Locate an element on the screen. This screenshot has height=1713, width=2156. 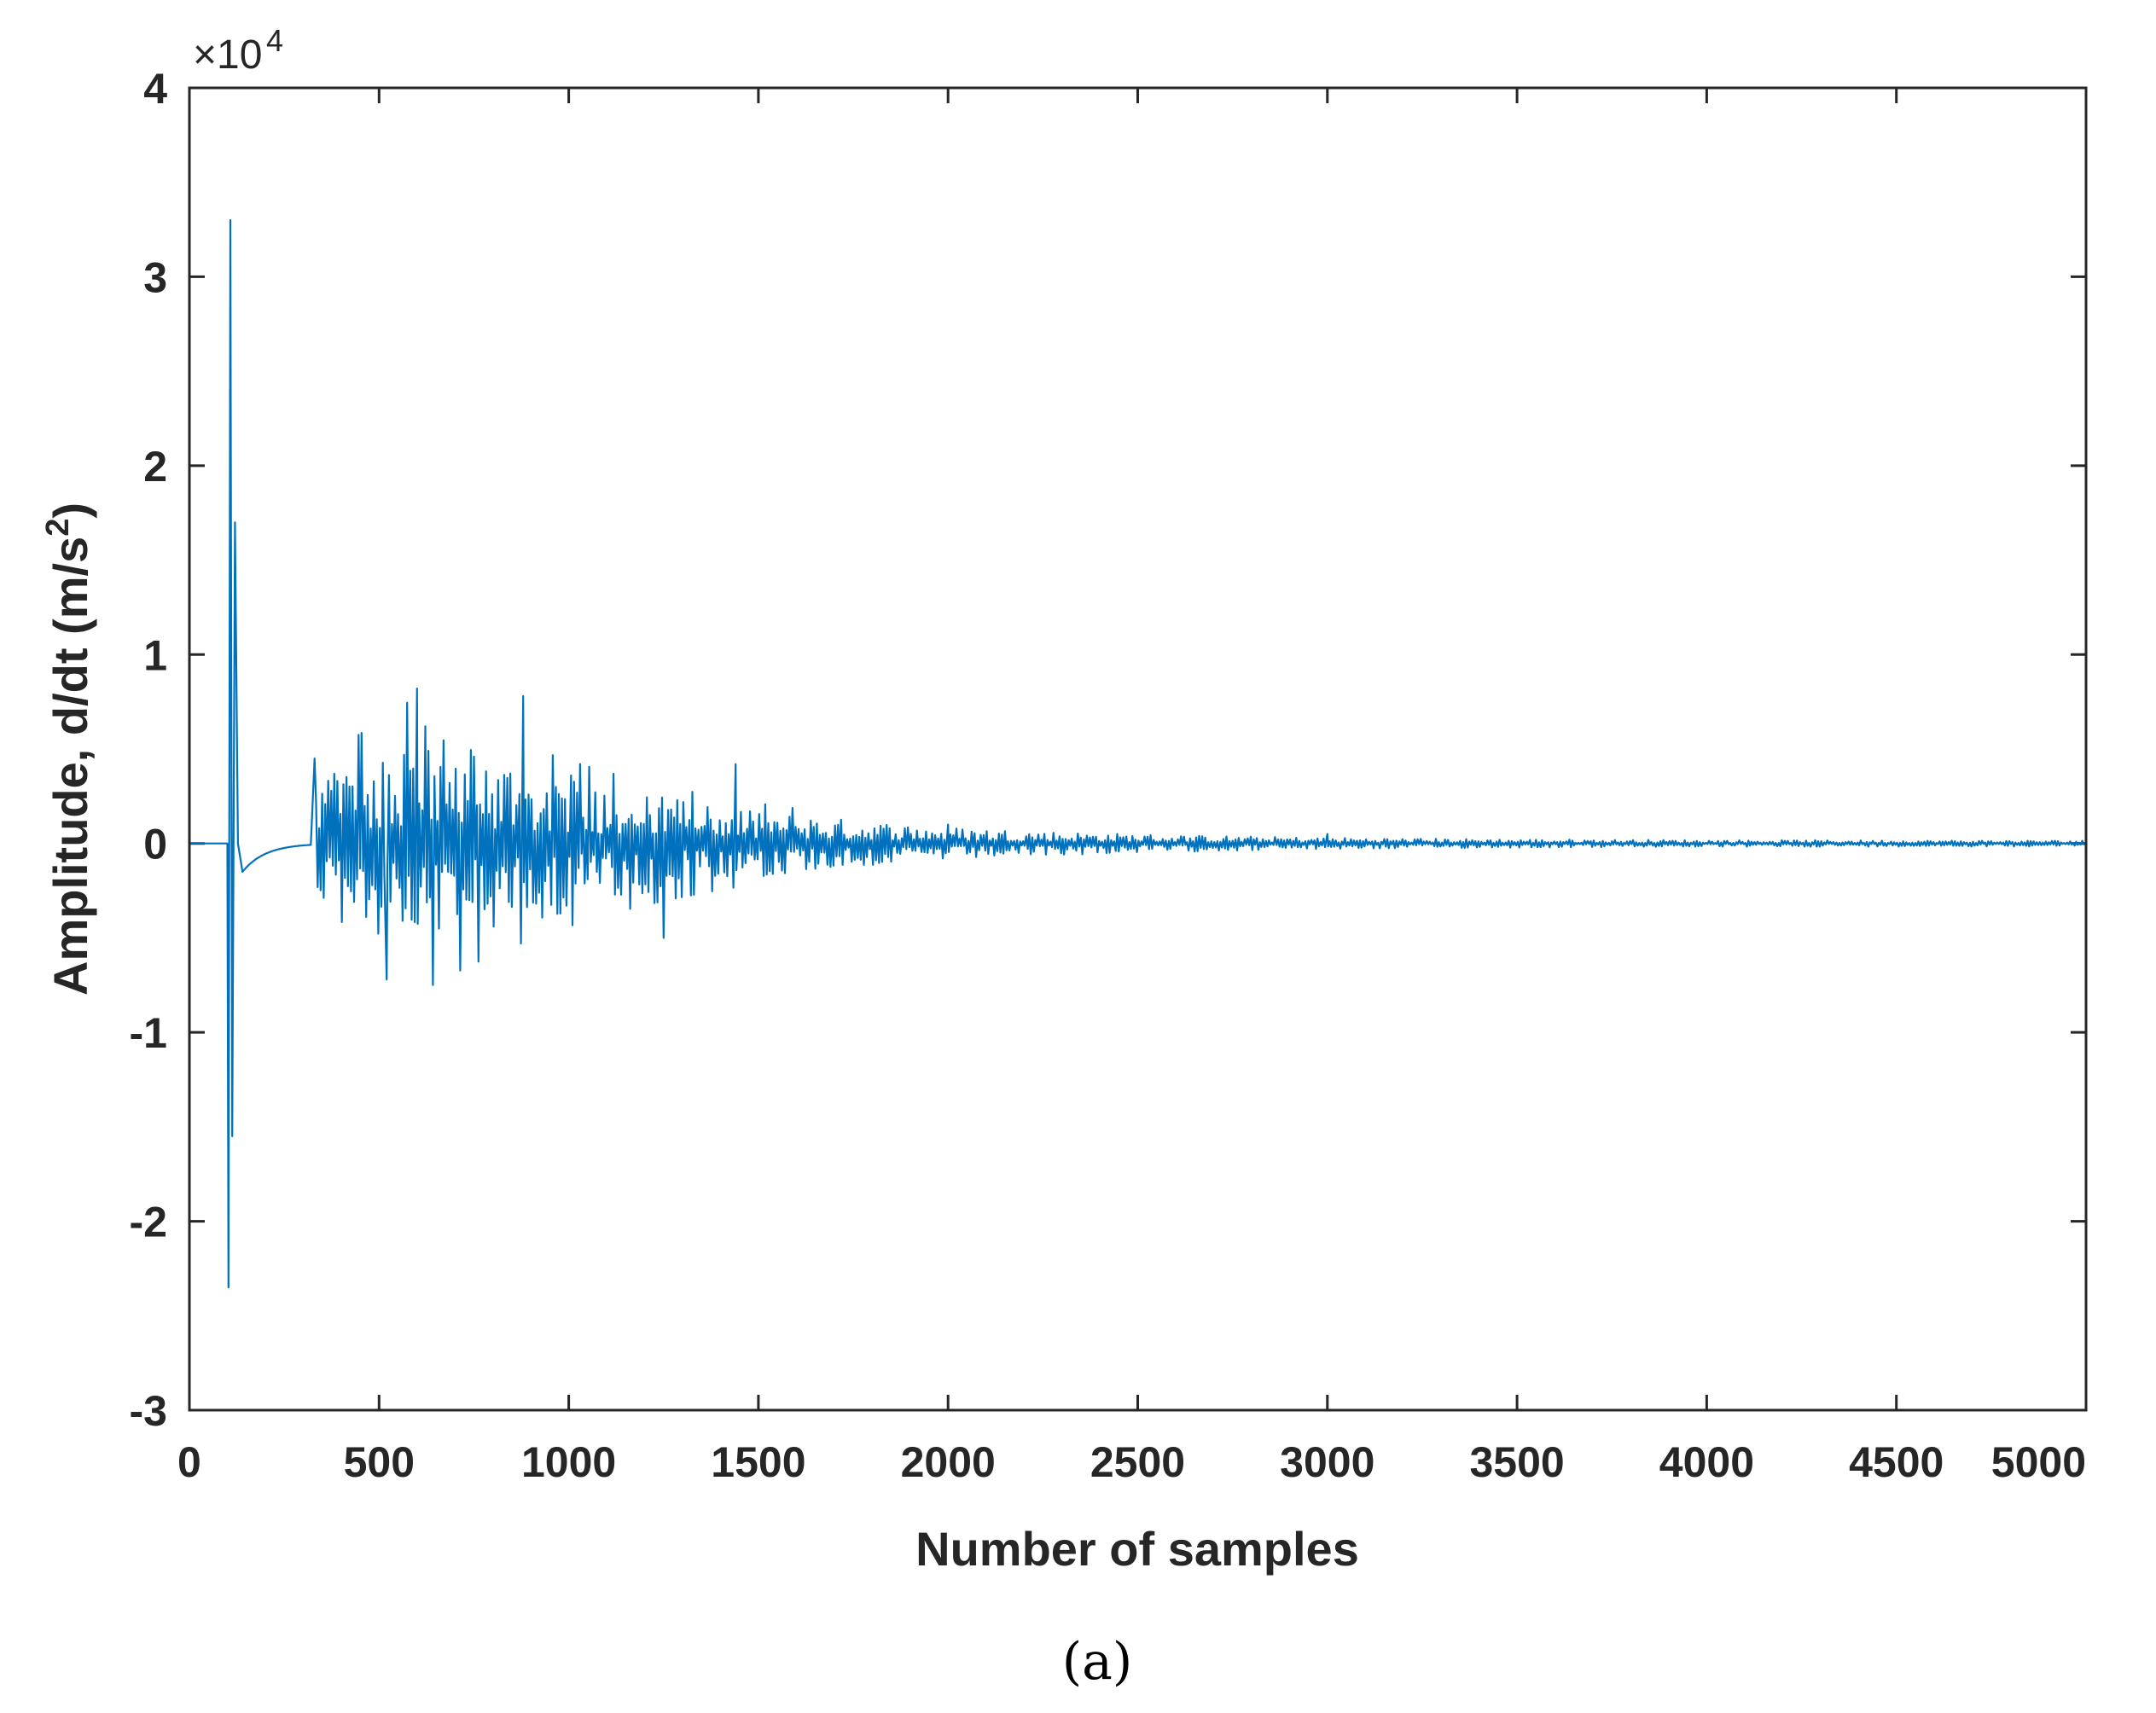
y-axis-label-exponent: 2 is located at coordinates (58, 528).